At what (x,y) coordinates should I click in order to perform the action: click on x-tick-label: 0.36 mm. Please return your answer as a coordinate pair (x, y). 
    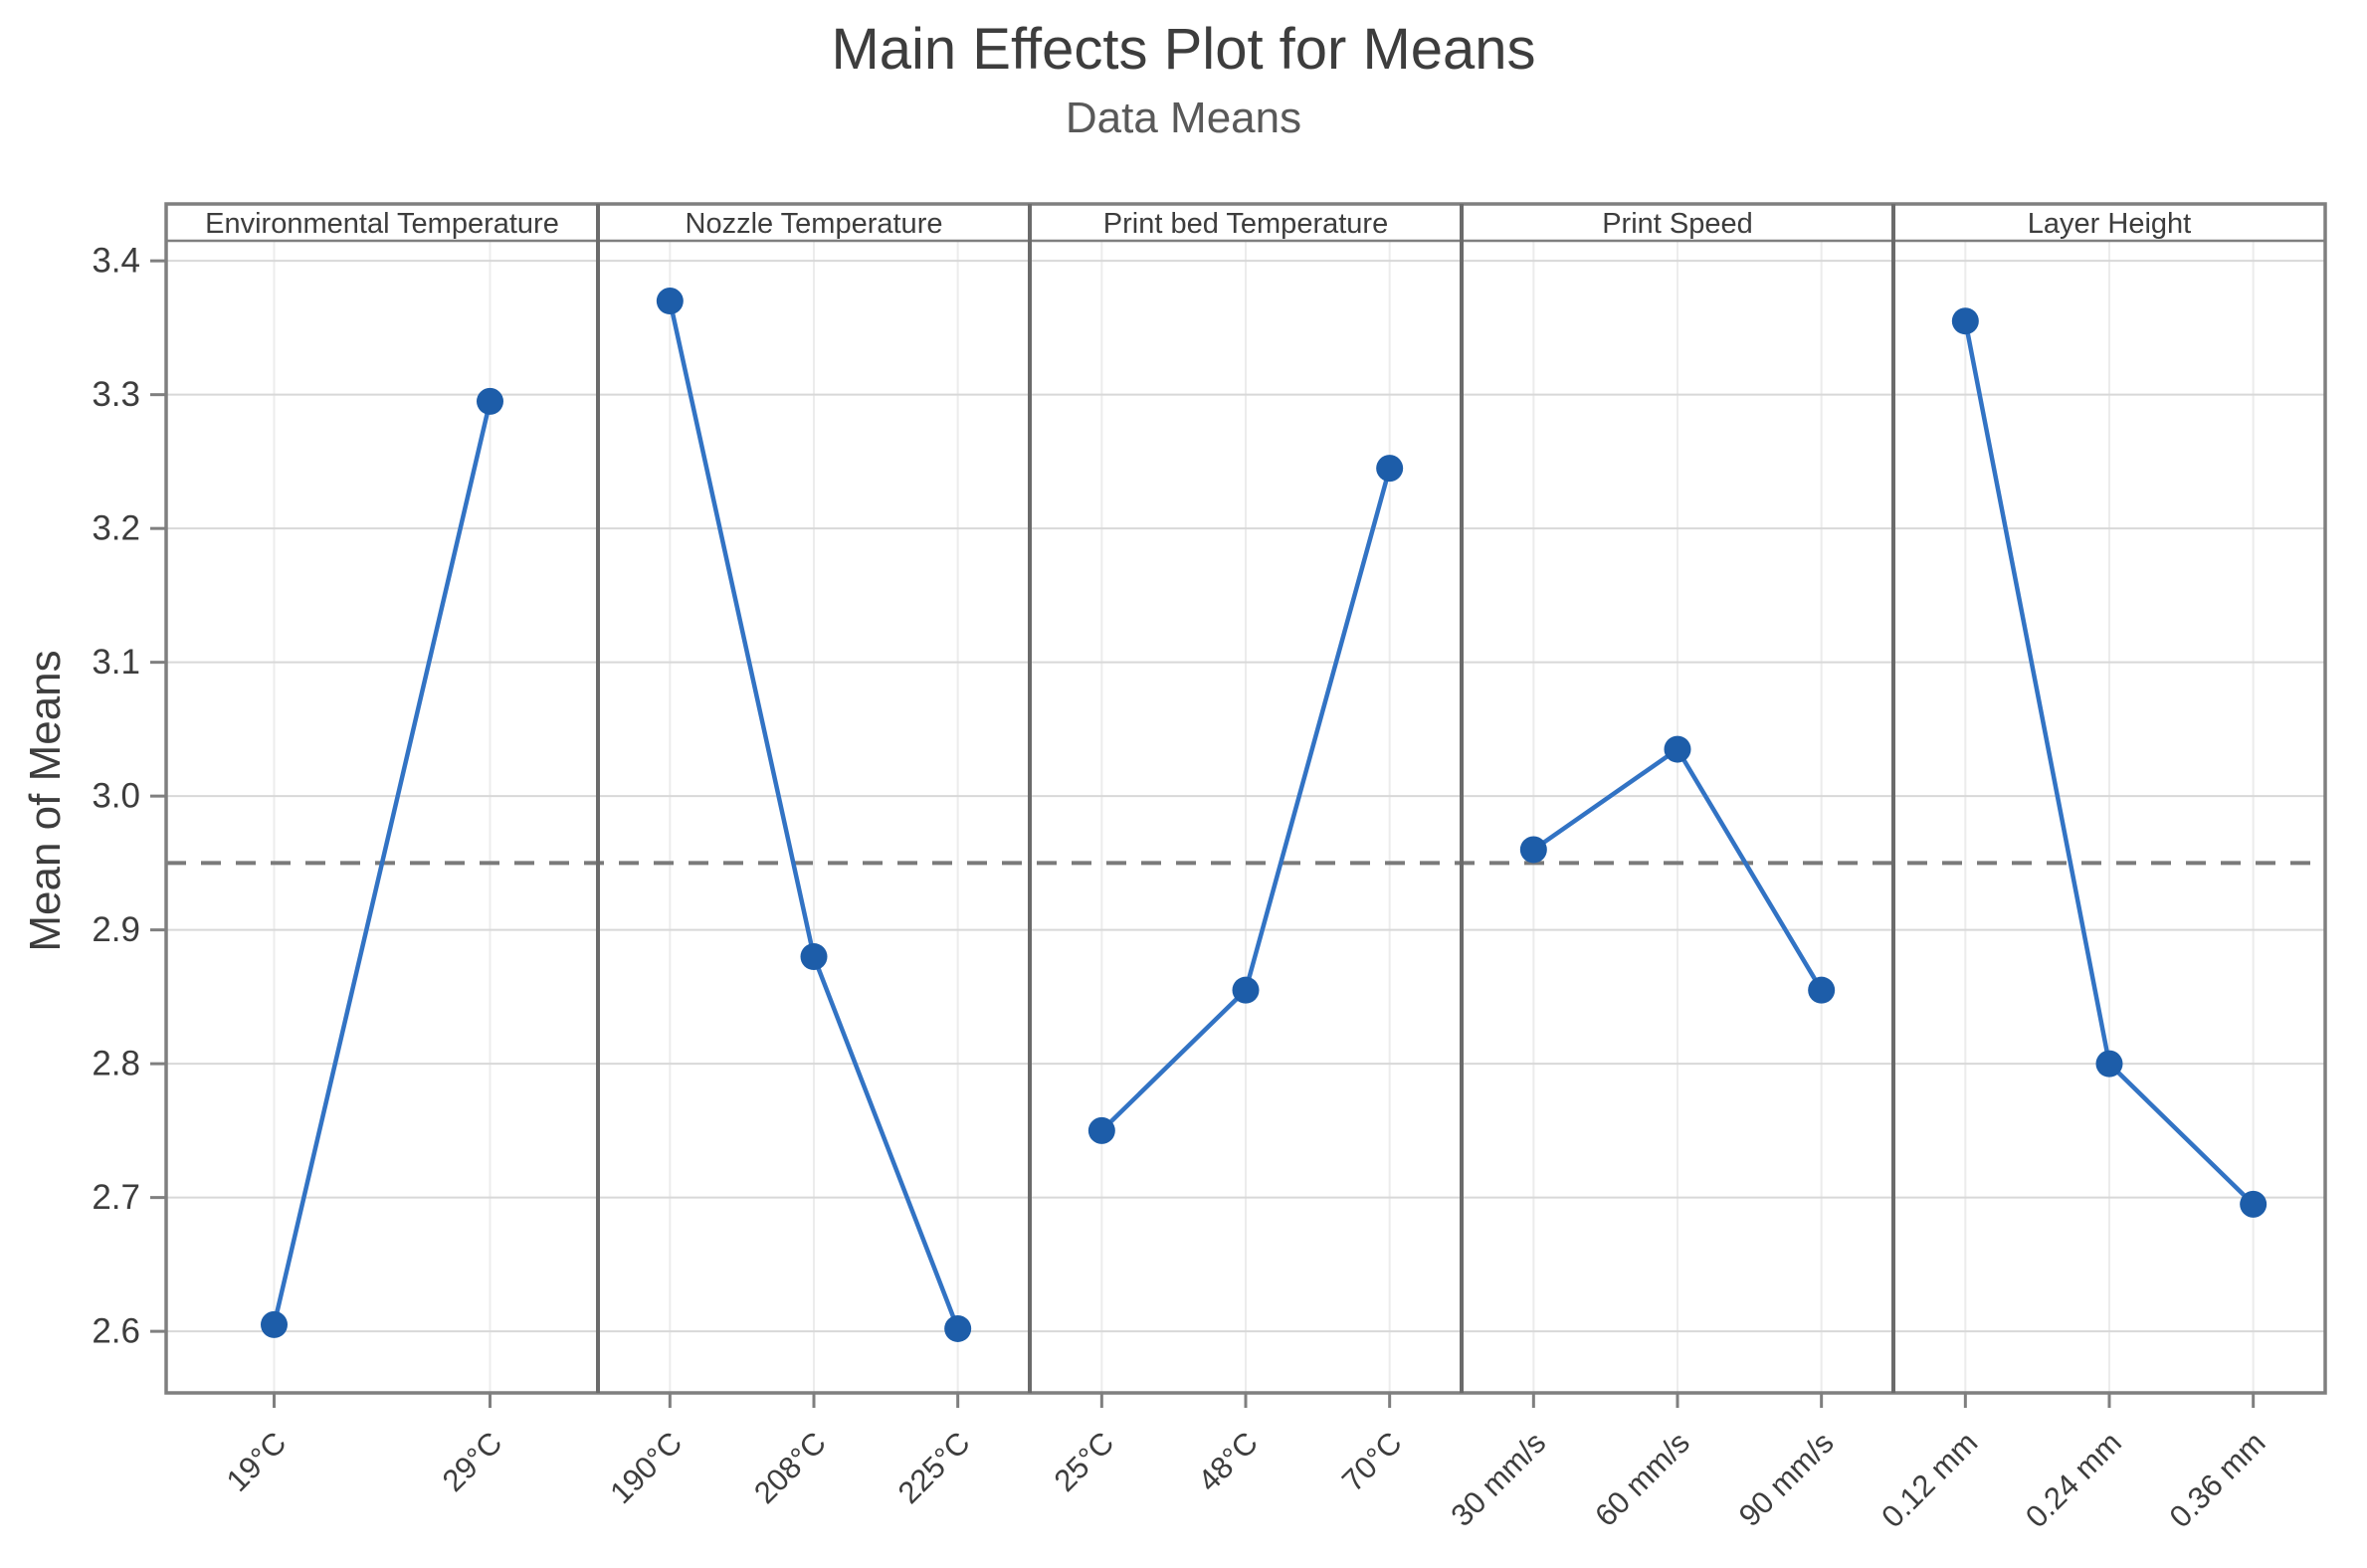
    Looking at the image, I should click on (2217, 1479).